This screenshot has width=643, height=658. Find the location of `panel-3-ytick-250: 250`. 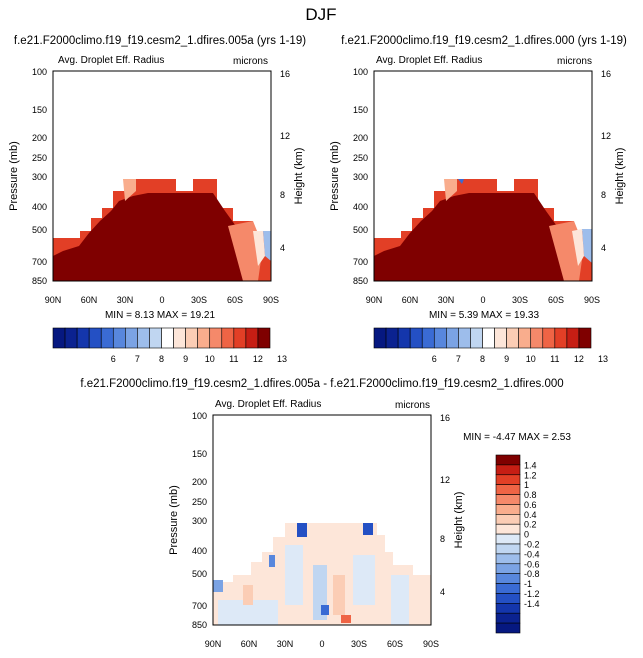

panel-3-ytick-250: 250 is located at coordinates (199, 502).